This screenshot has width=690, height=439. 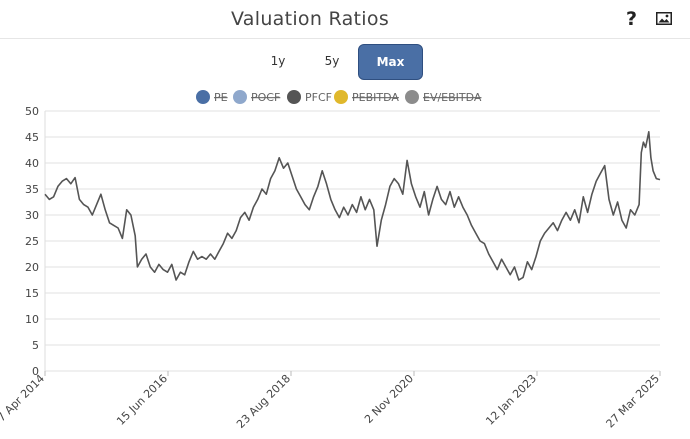 What do you see at coordinates (35, 345) in the screenshot?
I see `y-tick-label-5: 5` at bounding box center [35, 345].